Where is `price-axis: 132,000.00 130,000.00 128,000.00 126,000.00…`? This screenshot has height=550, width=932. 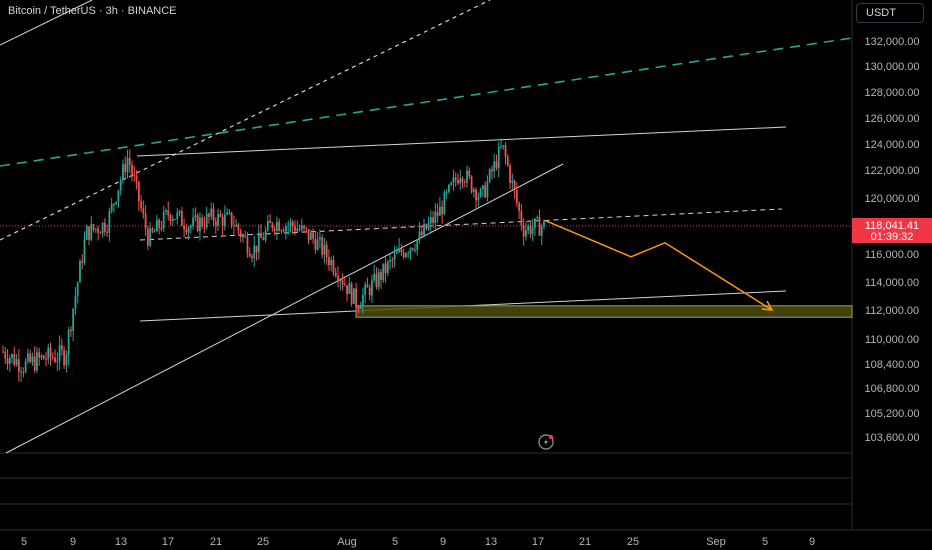 price-axis: 132,000.00 130,000.00 128,000.00 126,000.00… is located at coordinates (891, 240).